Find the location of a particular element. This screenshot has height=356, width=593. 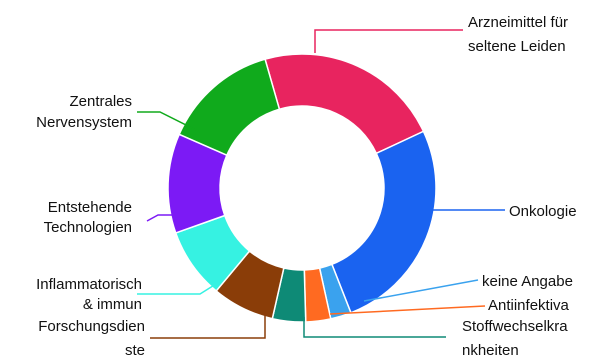

slice-label: ste is located at coordinates (135, 349).